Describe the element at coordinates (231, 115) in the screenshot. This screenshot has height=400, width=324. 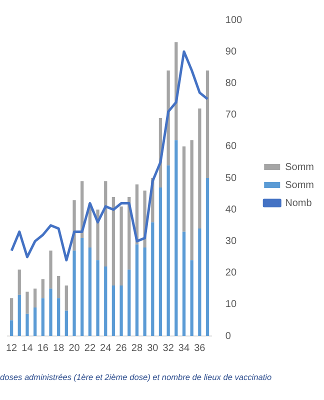
I see `y-tick-label: 70` at that location.